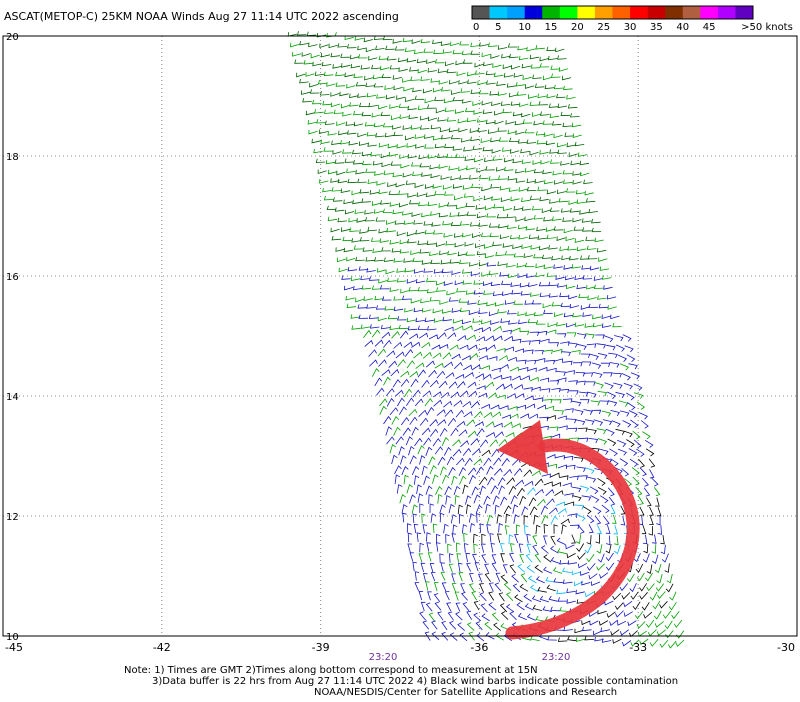 The width and height of the screenshot is (800, 702). Describe the element at coordinates (786, 647) in the screenshot. I see `lon-tick-label: -30` at that location.